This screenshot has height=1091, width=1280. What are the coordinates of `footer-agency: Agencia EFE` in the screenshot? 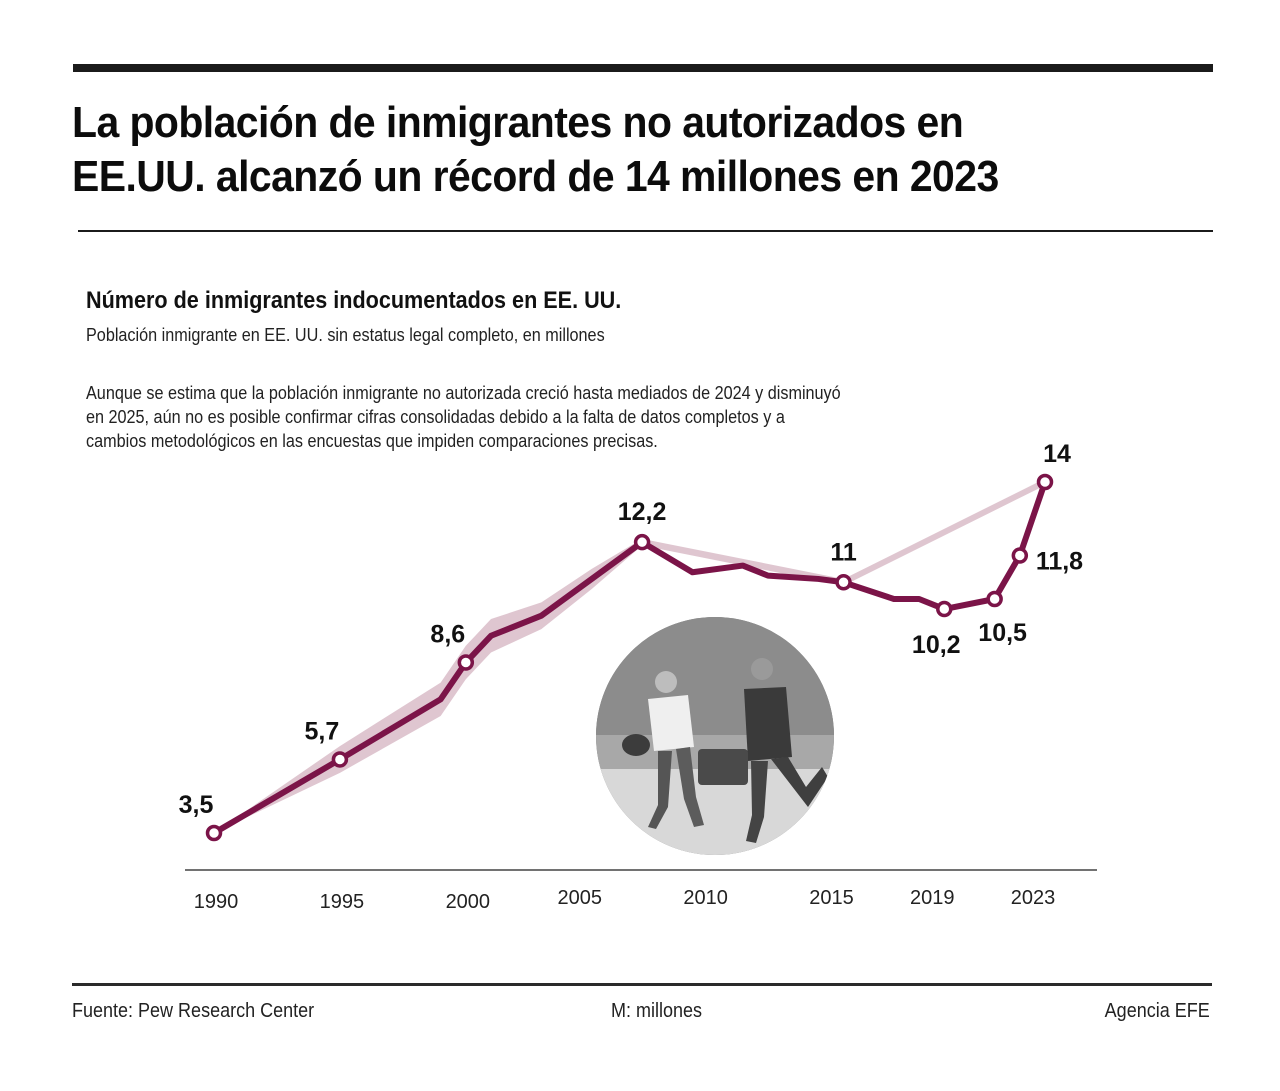 It's located at (1157, 1011).